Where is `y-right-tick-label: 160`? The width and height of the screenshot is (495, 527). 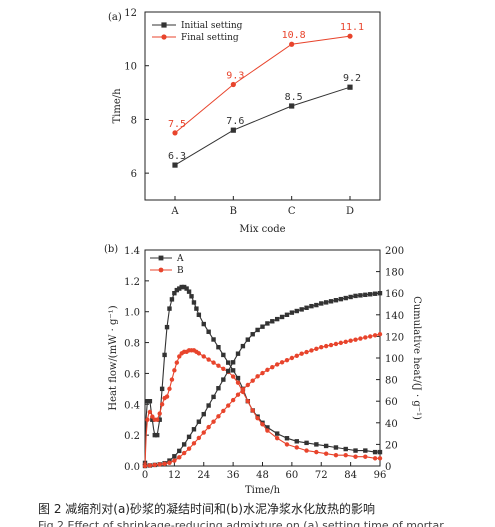 y-right-tick-label: 160 is located at coordinates (394, 294).